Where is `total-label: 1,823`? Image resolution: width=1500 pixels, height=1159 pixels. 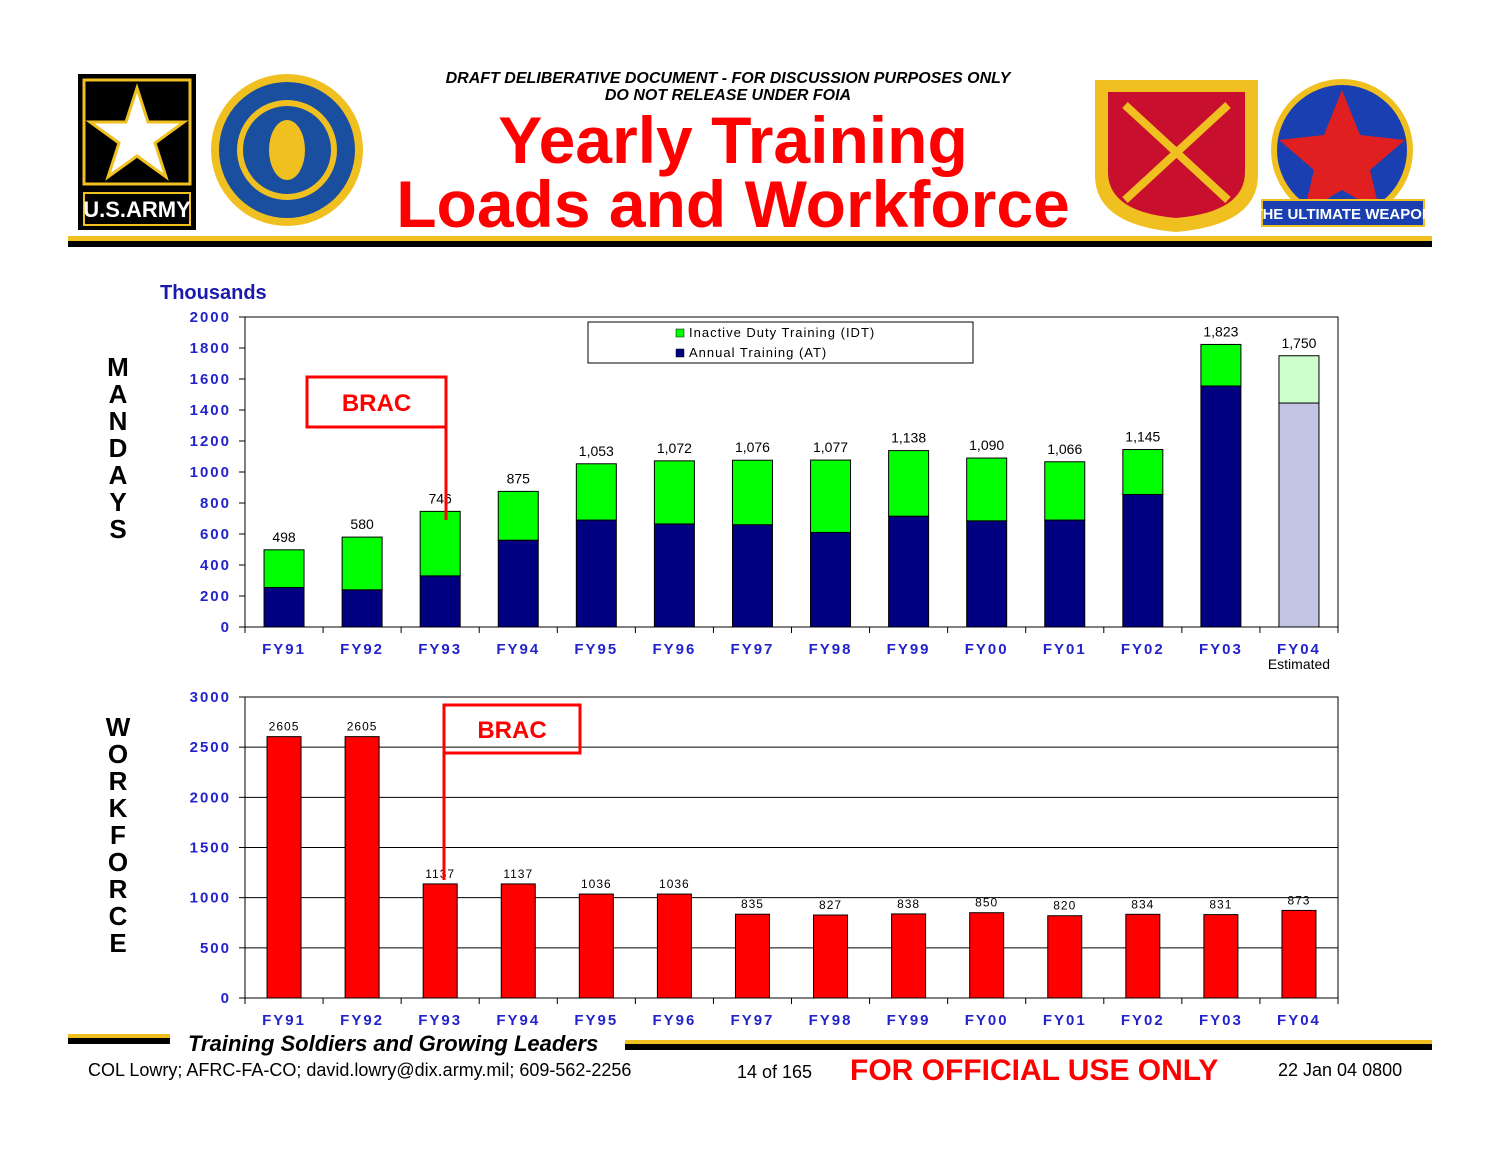
total-label: 1,823 is located at coordinates (1220, 331).